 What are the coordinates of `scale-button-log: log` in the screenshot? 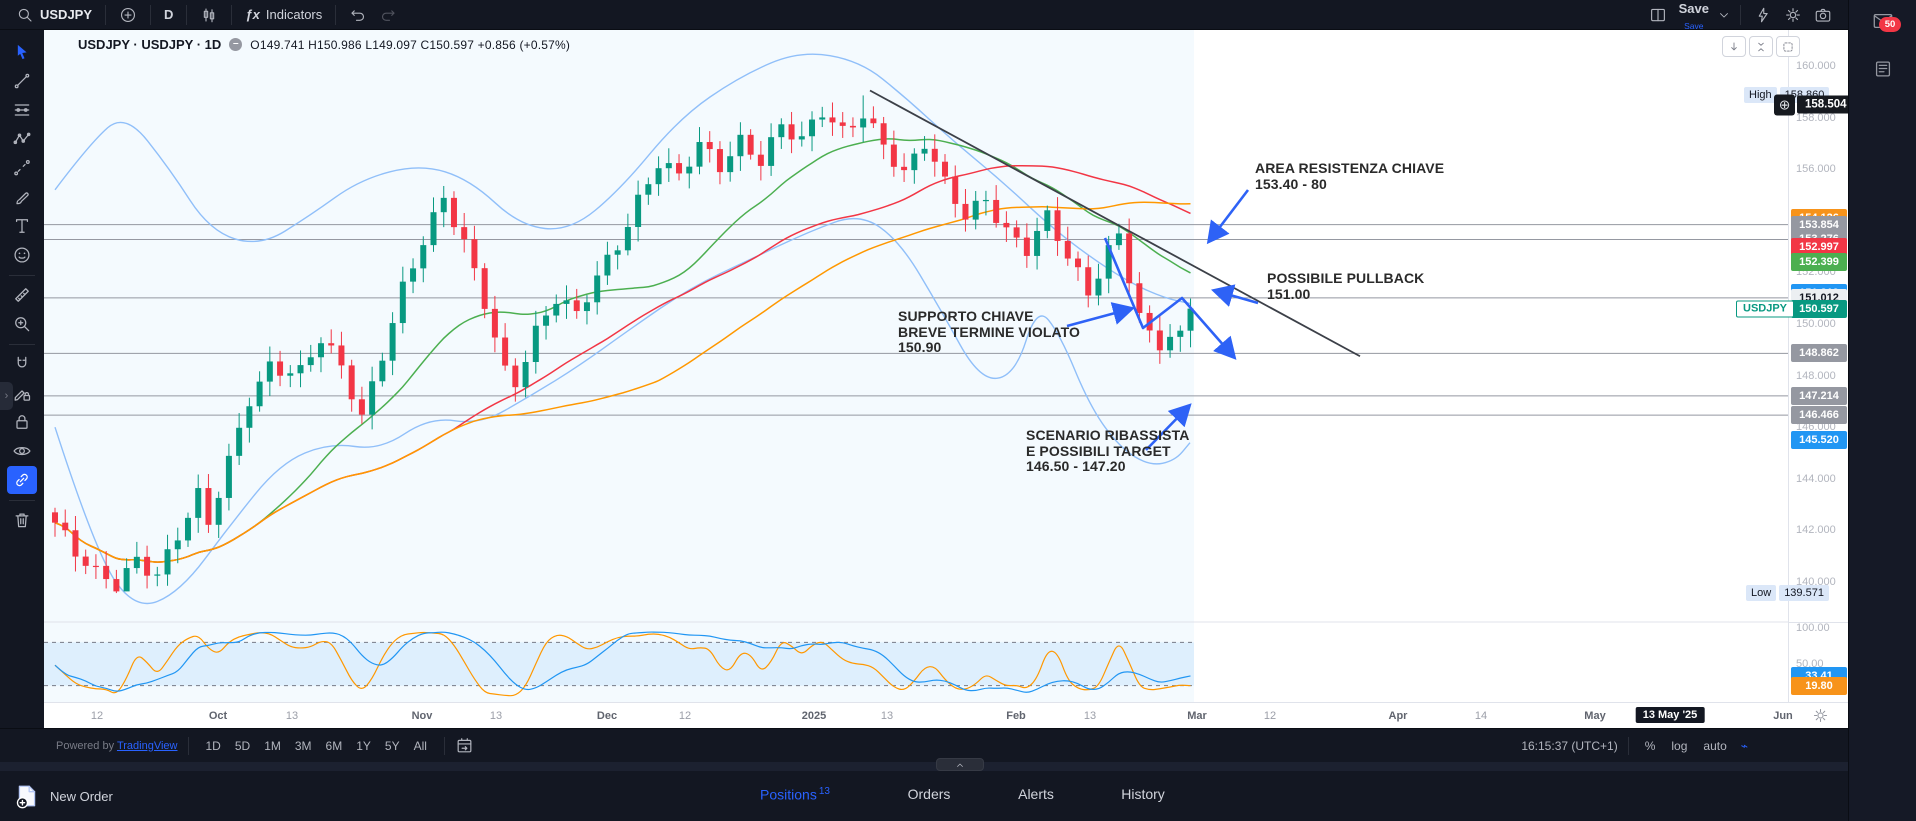 It's located at (1679, 745).